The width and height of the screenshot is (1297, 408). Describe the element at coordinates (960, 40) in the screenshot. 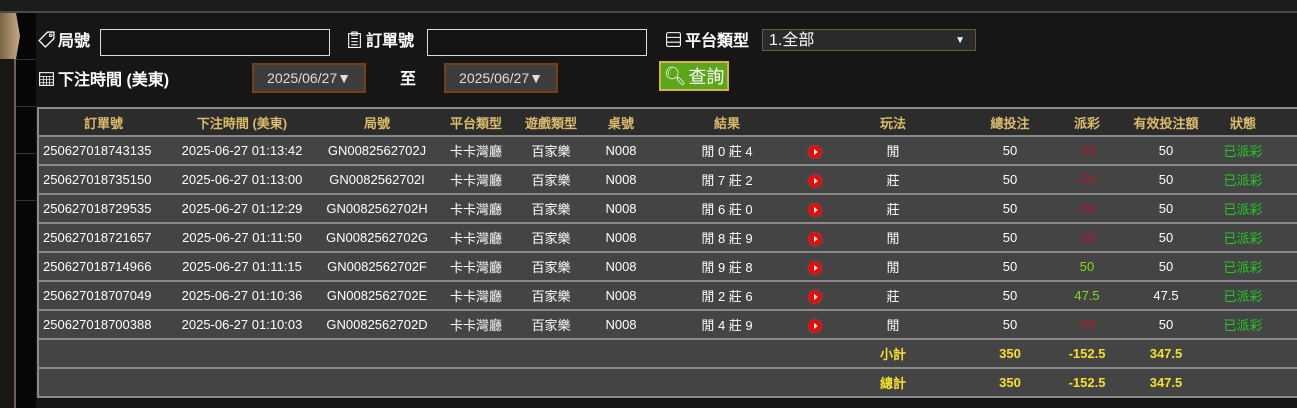

I see `chevron-down-icon: ▼` at that location.